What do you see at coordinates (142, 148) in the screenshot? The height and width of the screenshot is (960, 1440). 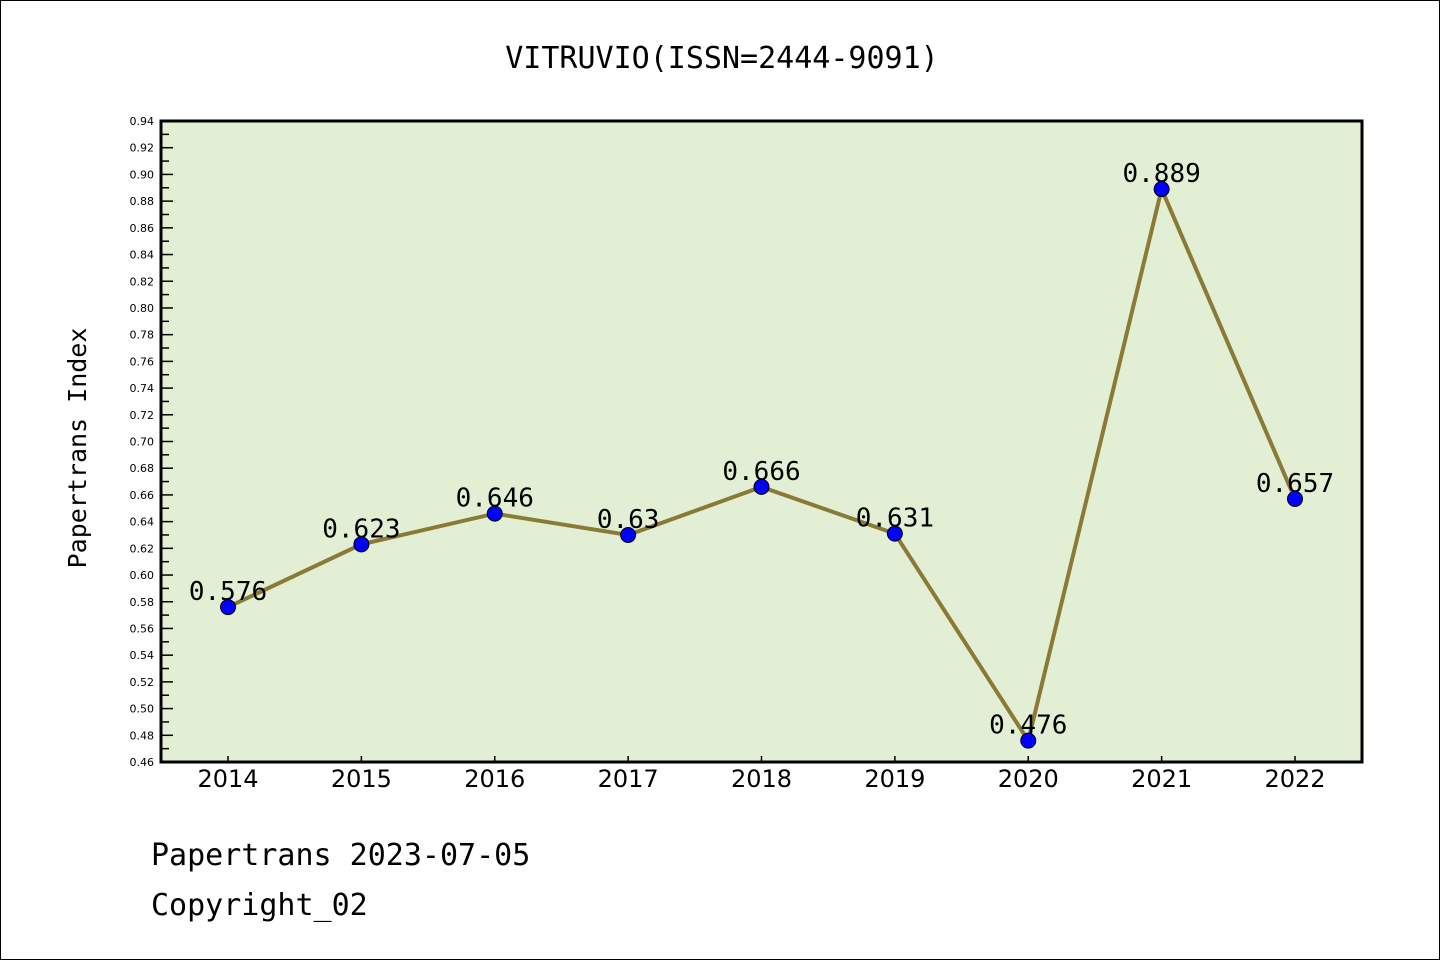 I see `y-tick-label: 0.92` at bounding box center [142, 148].